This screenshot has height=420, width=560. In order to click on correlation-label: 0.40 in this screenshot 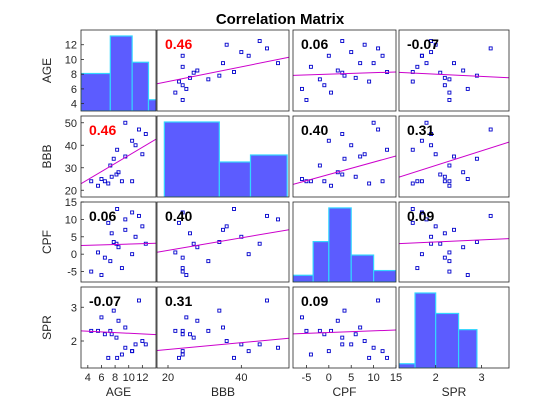, I will do `click(178, 216)`.